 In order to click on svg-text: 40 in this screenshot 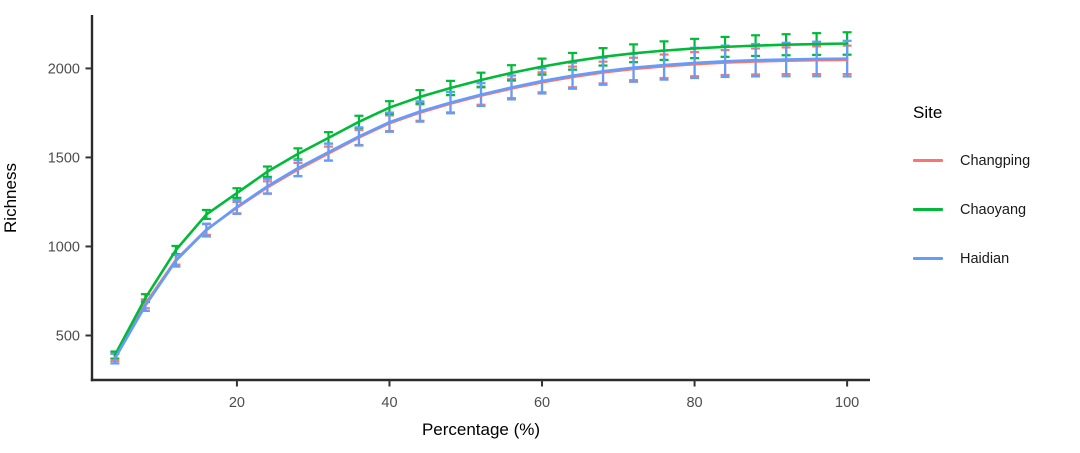, I will do `click(389, 403)`.